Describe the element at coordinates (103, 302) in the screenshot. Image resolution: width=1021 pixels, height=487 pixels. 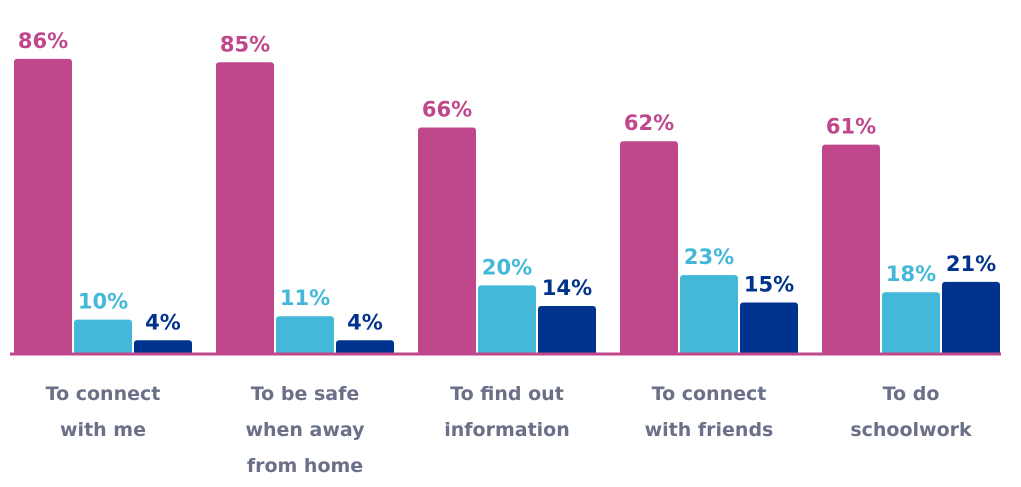
I see `value-label-1-series-2: 10%` at that location.